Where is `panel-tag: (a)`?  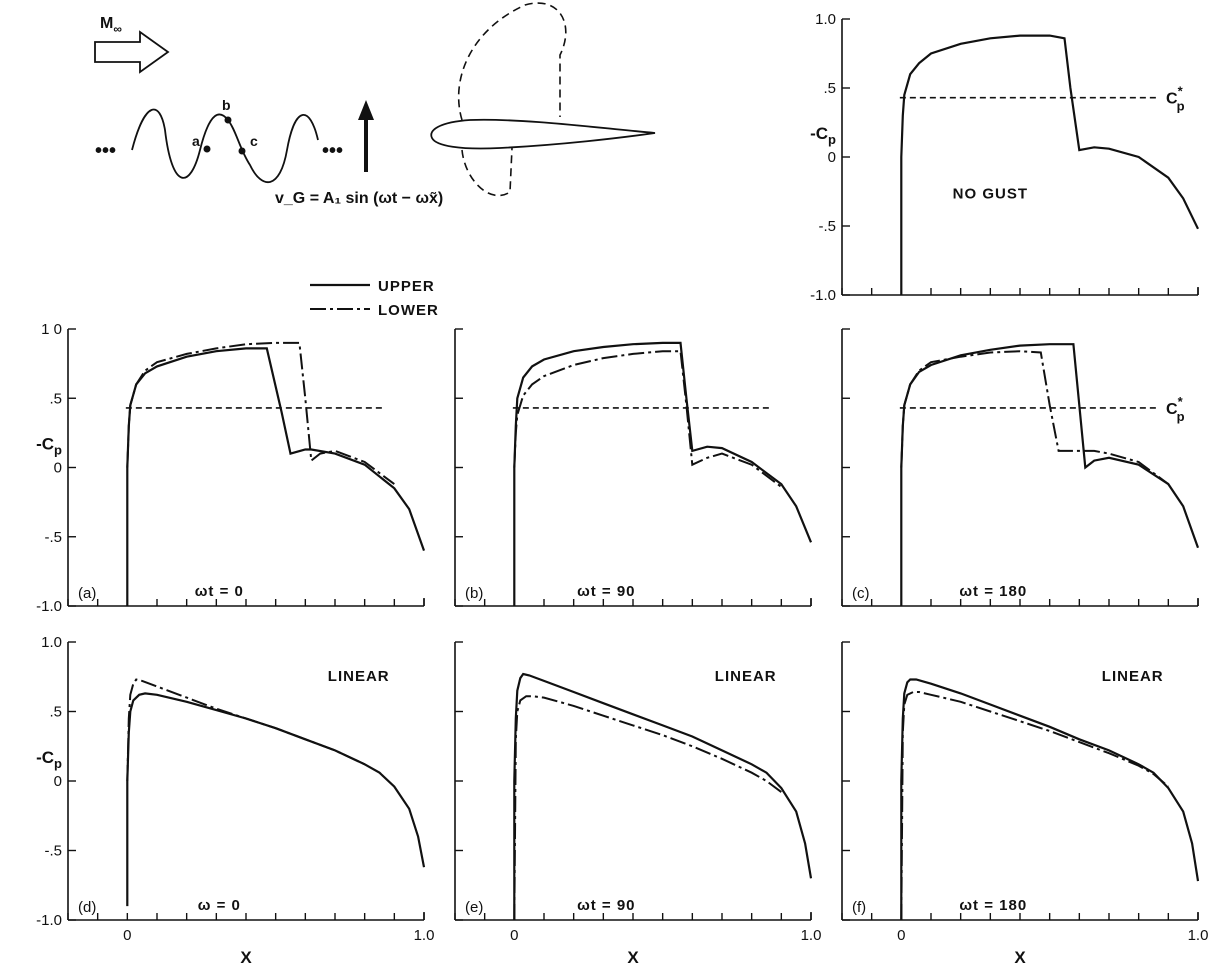 panel-tag: (a) is located at coordinates (87, 593).